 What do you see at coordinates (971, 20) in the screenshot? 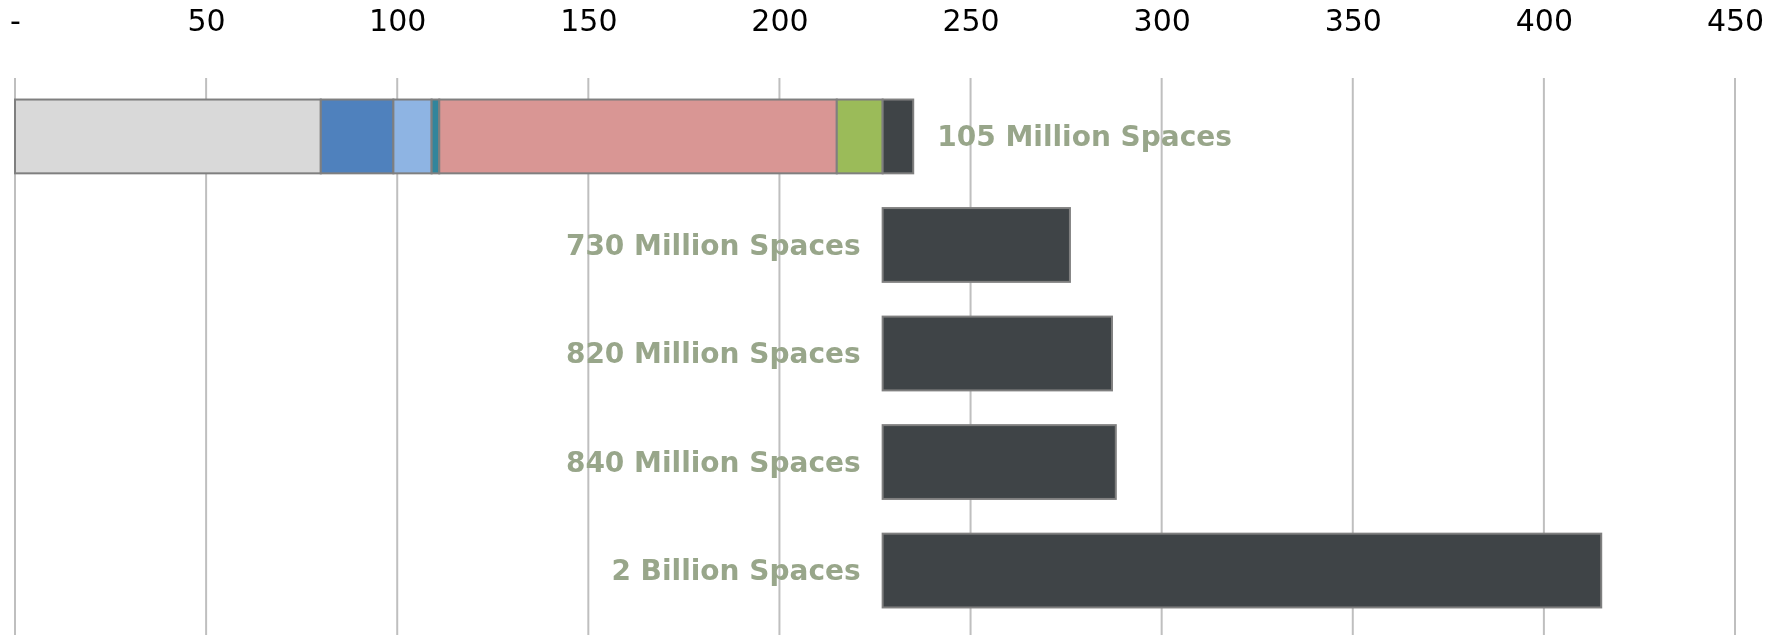
I see `x-tick-label: 250` at bounding box center [971, 20].